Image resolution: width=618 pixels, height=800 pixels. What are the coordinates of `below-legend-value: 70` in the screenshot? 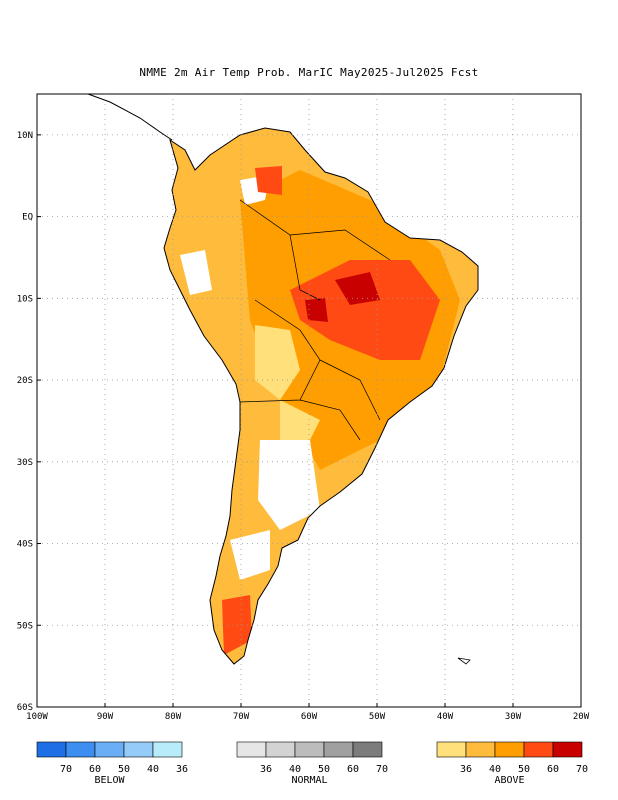 It's located at (66, 769).